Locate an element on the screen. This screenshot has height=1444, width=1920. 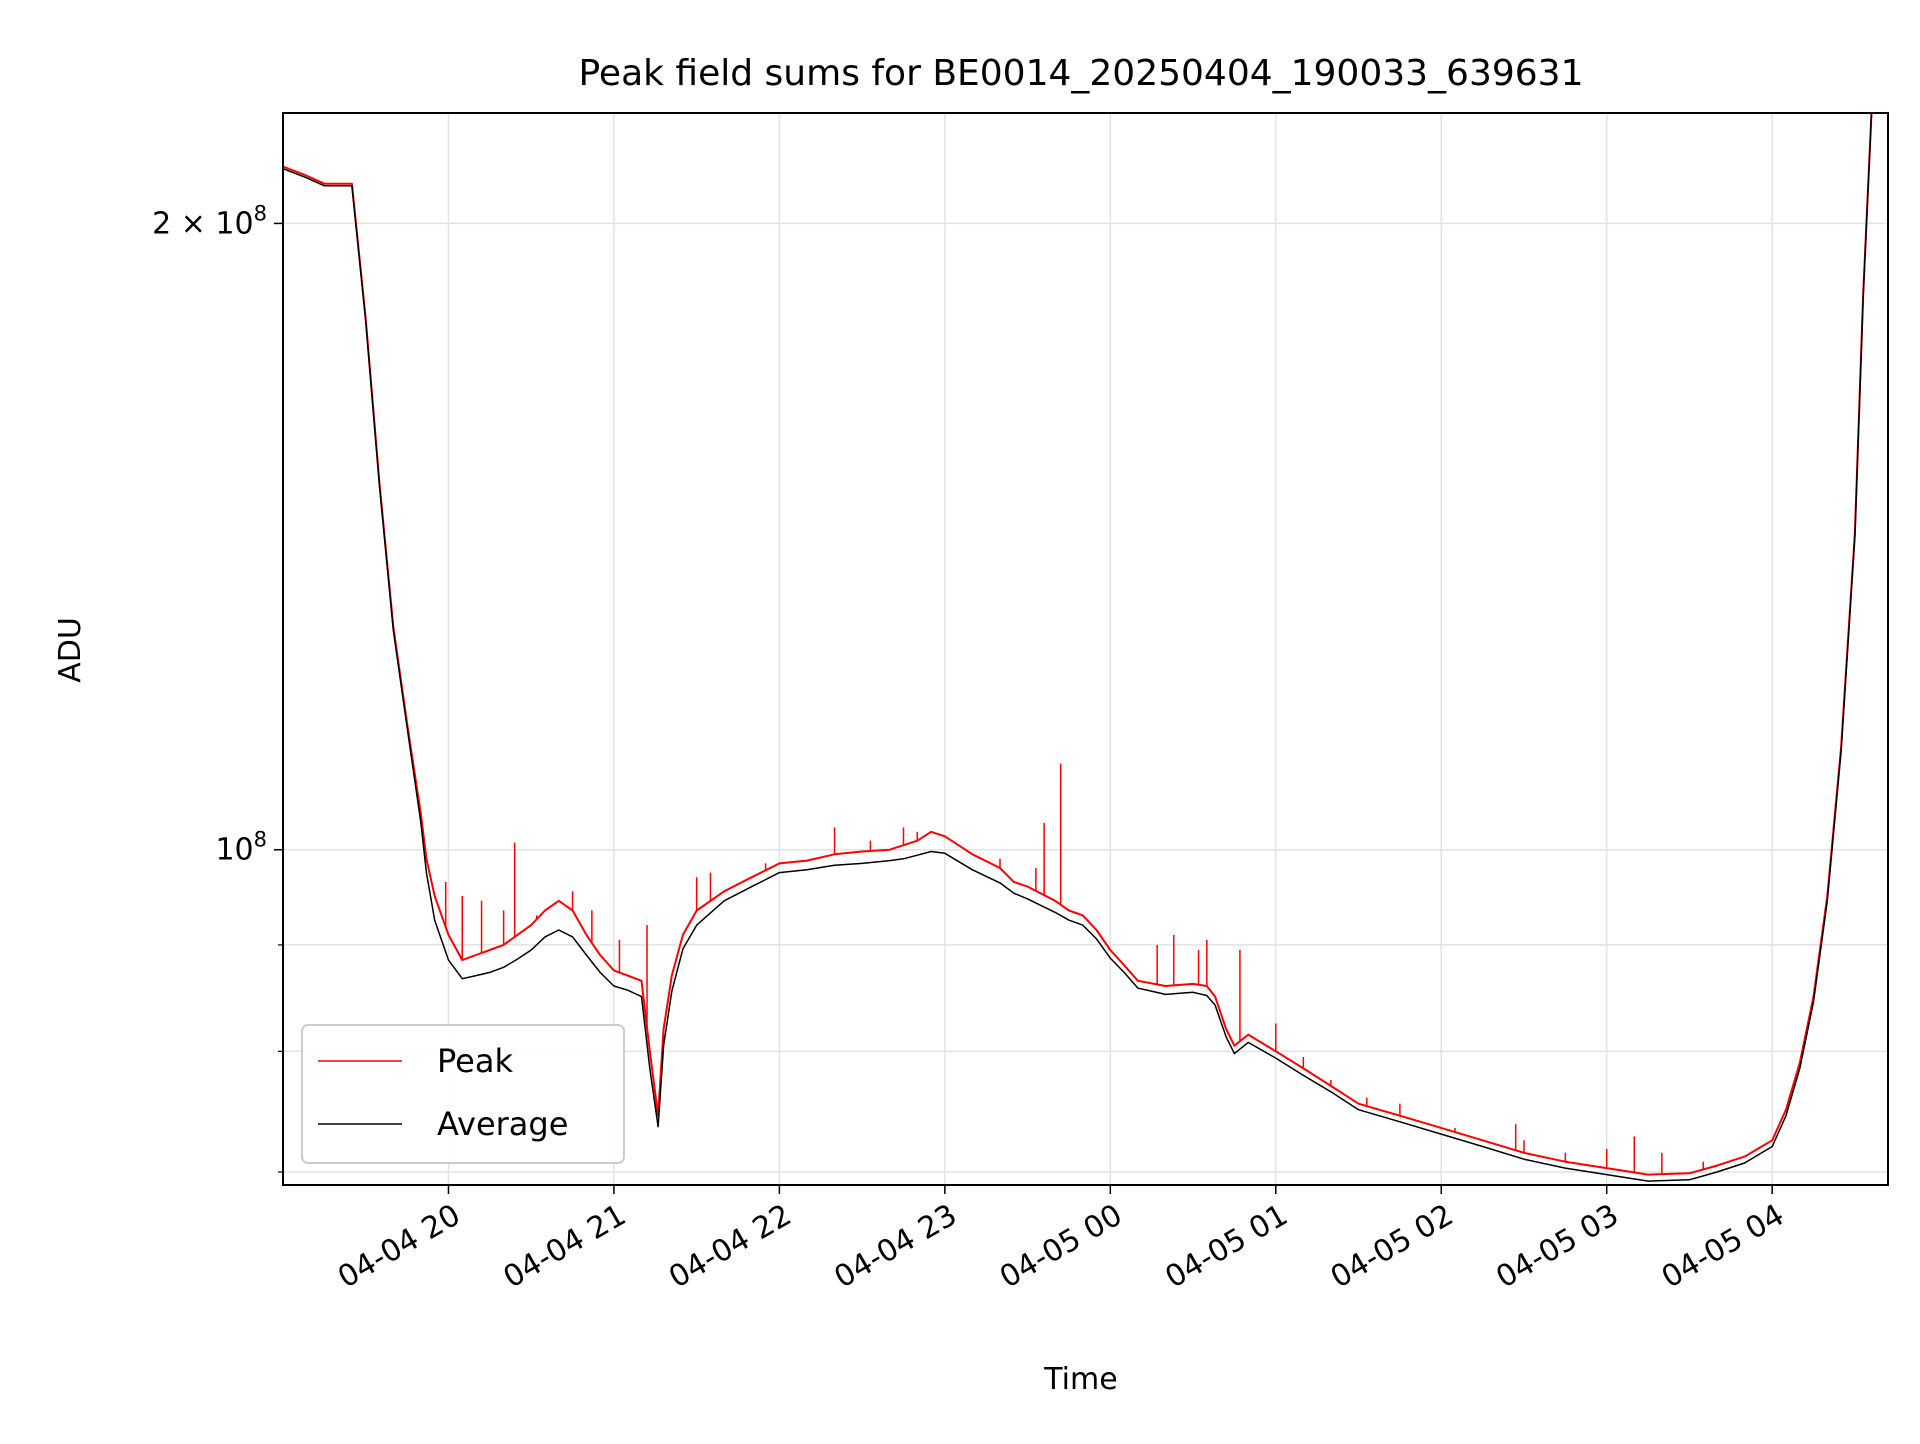
legend-average-label: Average is located at coordinates (502, 1124).